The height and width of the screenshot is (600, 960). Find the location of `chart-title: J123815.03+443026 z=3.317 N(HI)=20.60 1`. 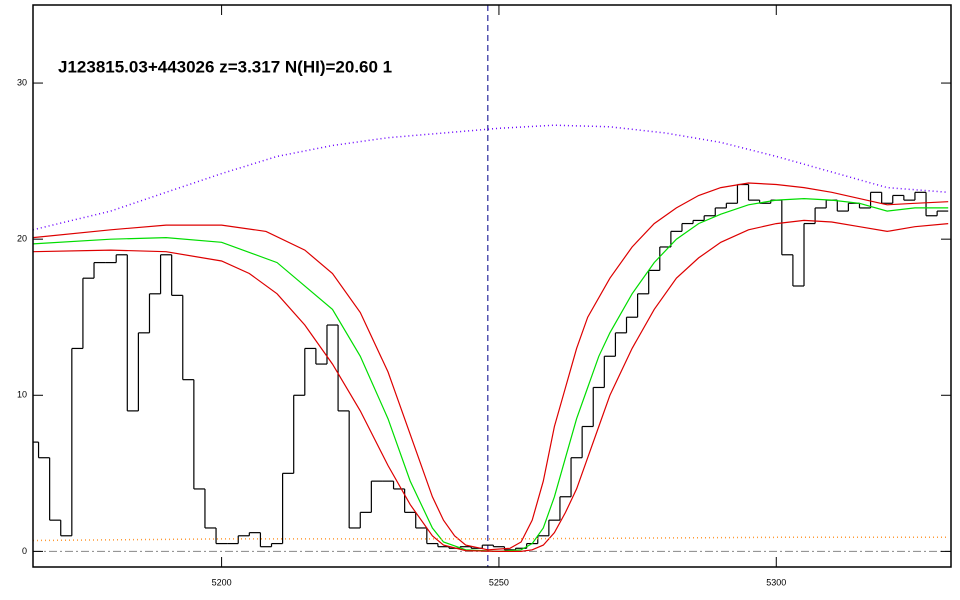

chart-title: J123815.03+443026 z=3.317 N(HI)=20.60 1 is located at coordinates (225, 66).